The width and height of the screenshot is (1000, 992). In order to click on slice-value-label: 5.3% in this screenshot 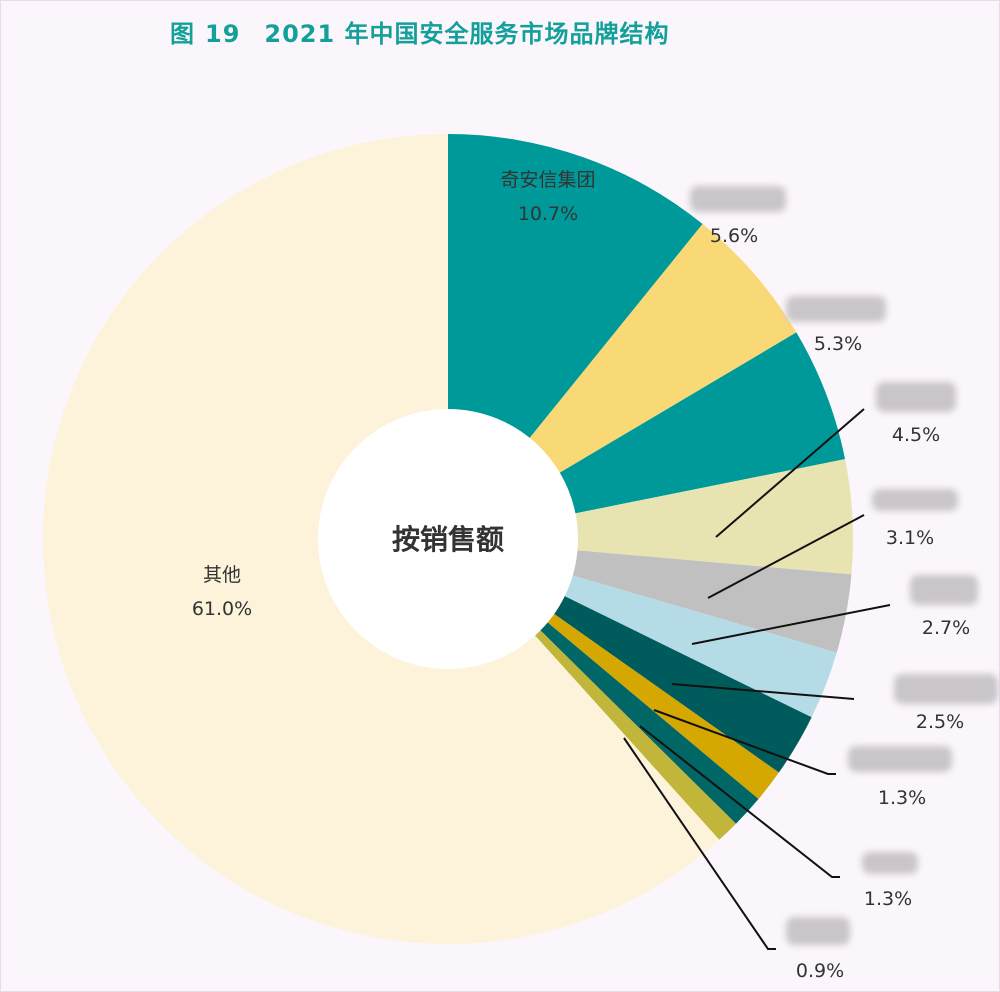, I will do `click(838, 344)`.